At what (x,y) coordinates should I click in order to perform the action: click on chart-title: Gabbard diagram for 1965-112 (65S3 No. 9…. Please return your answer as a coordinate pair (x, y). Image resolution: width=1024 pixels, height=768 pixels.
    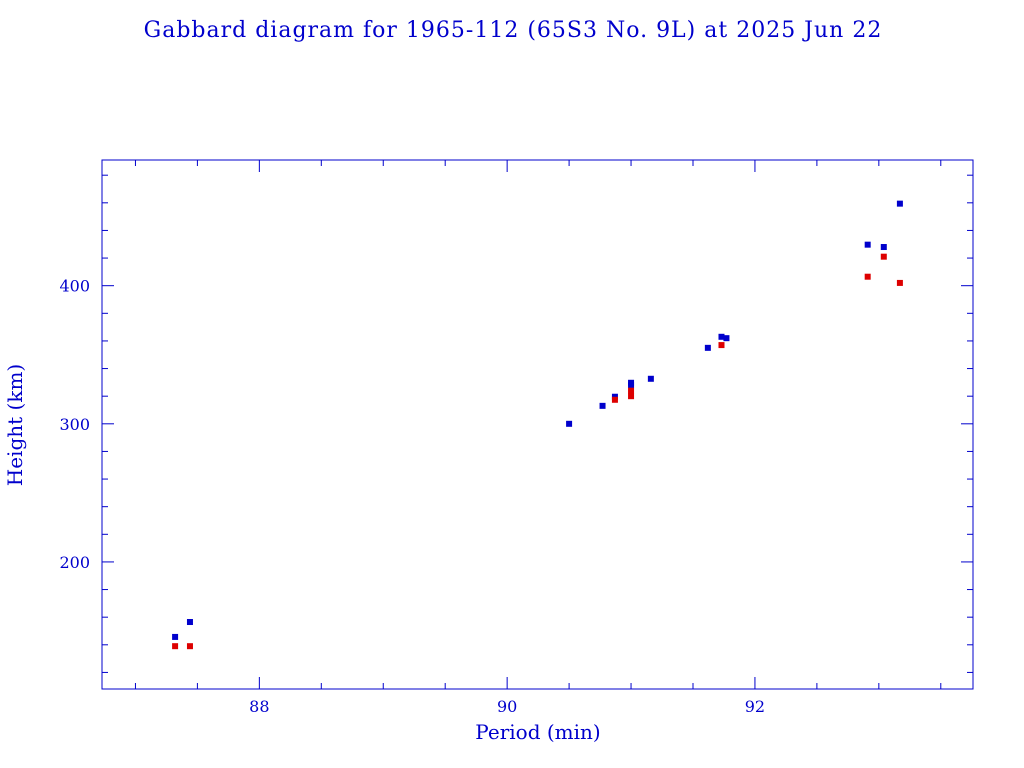
    Looking at the image, I should click on (513, 30).